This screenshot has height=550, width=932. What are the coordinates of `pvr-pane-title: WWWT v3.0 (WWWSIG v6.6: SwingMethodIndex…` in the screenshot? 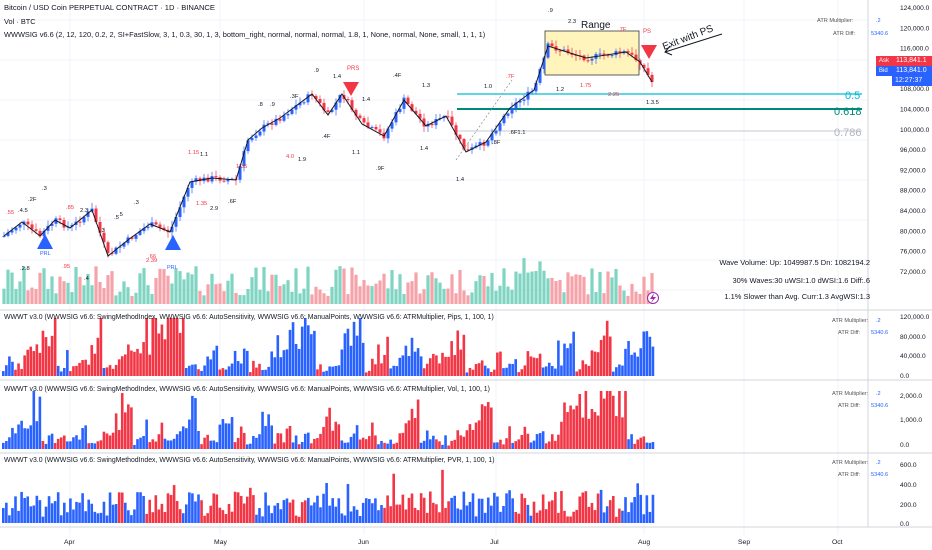 It's located at (249, 460).